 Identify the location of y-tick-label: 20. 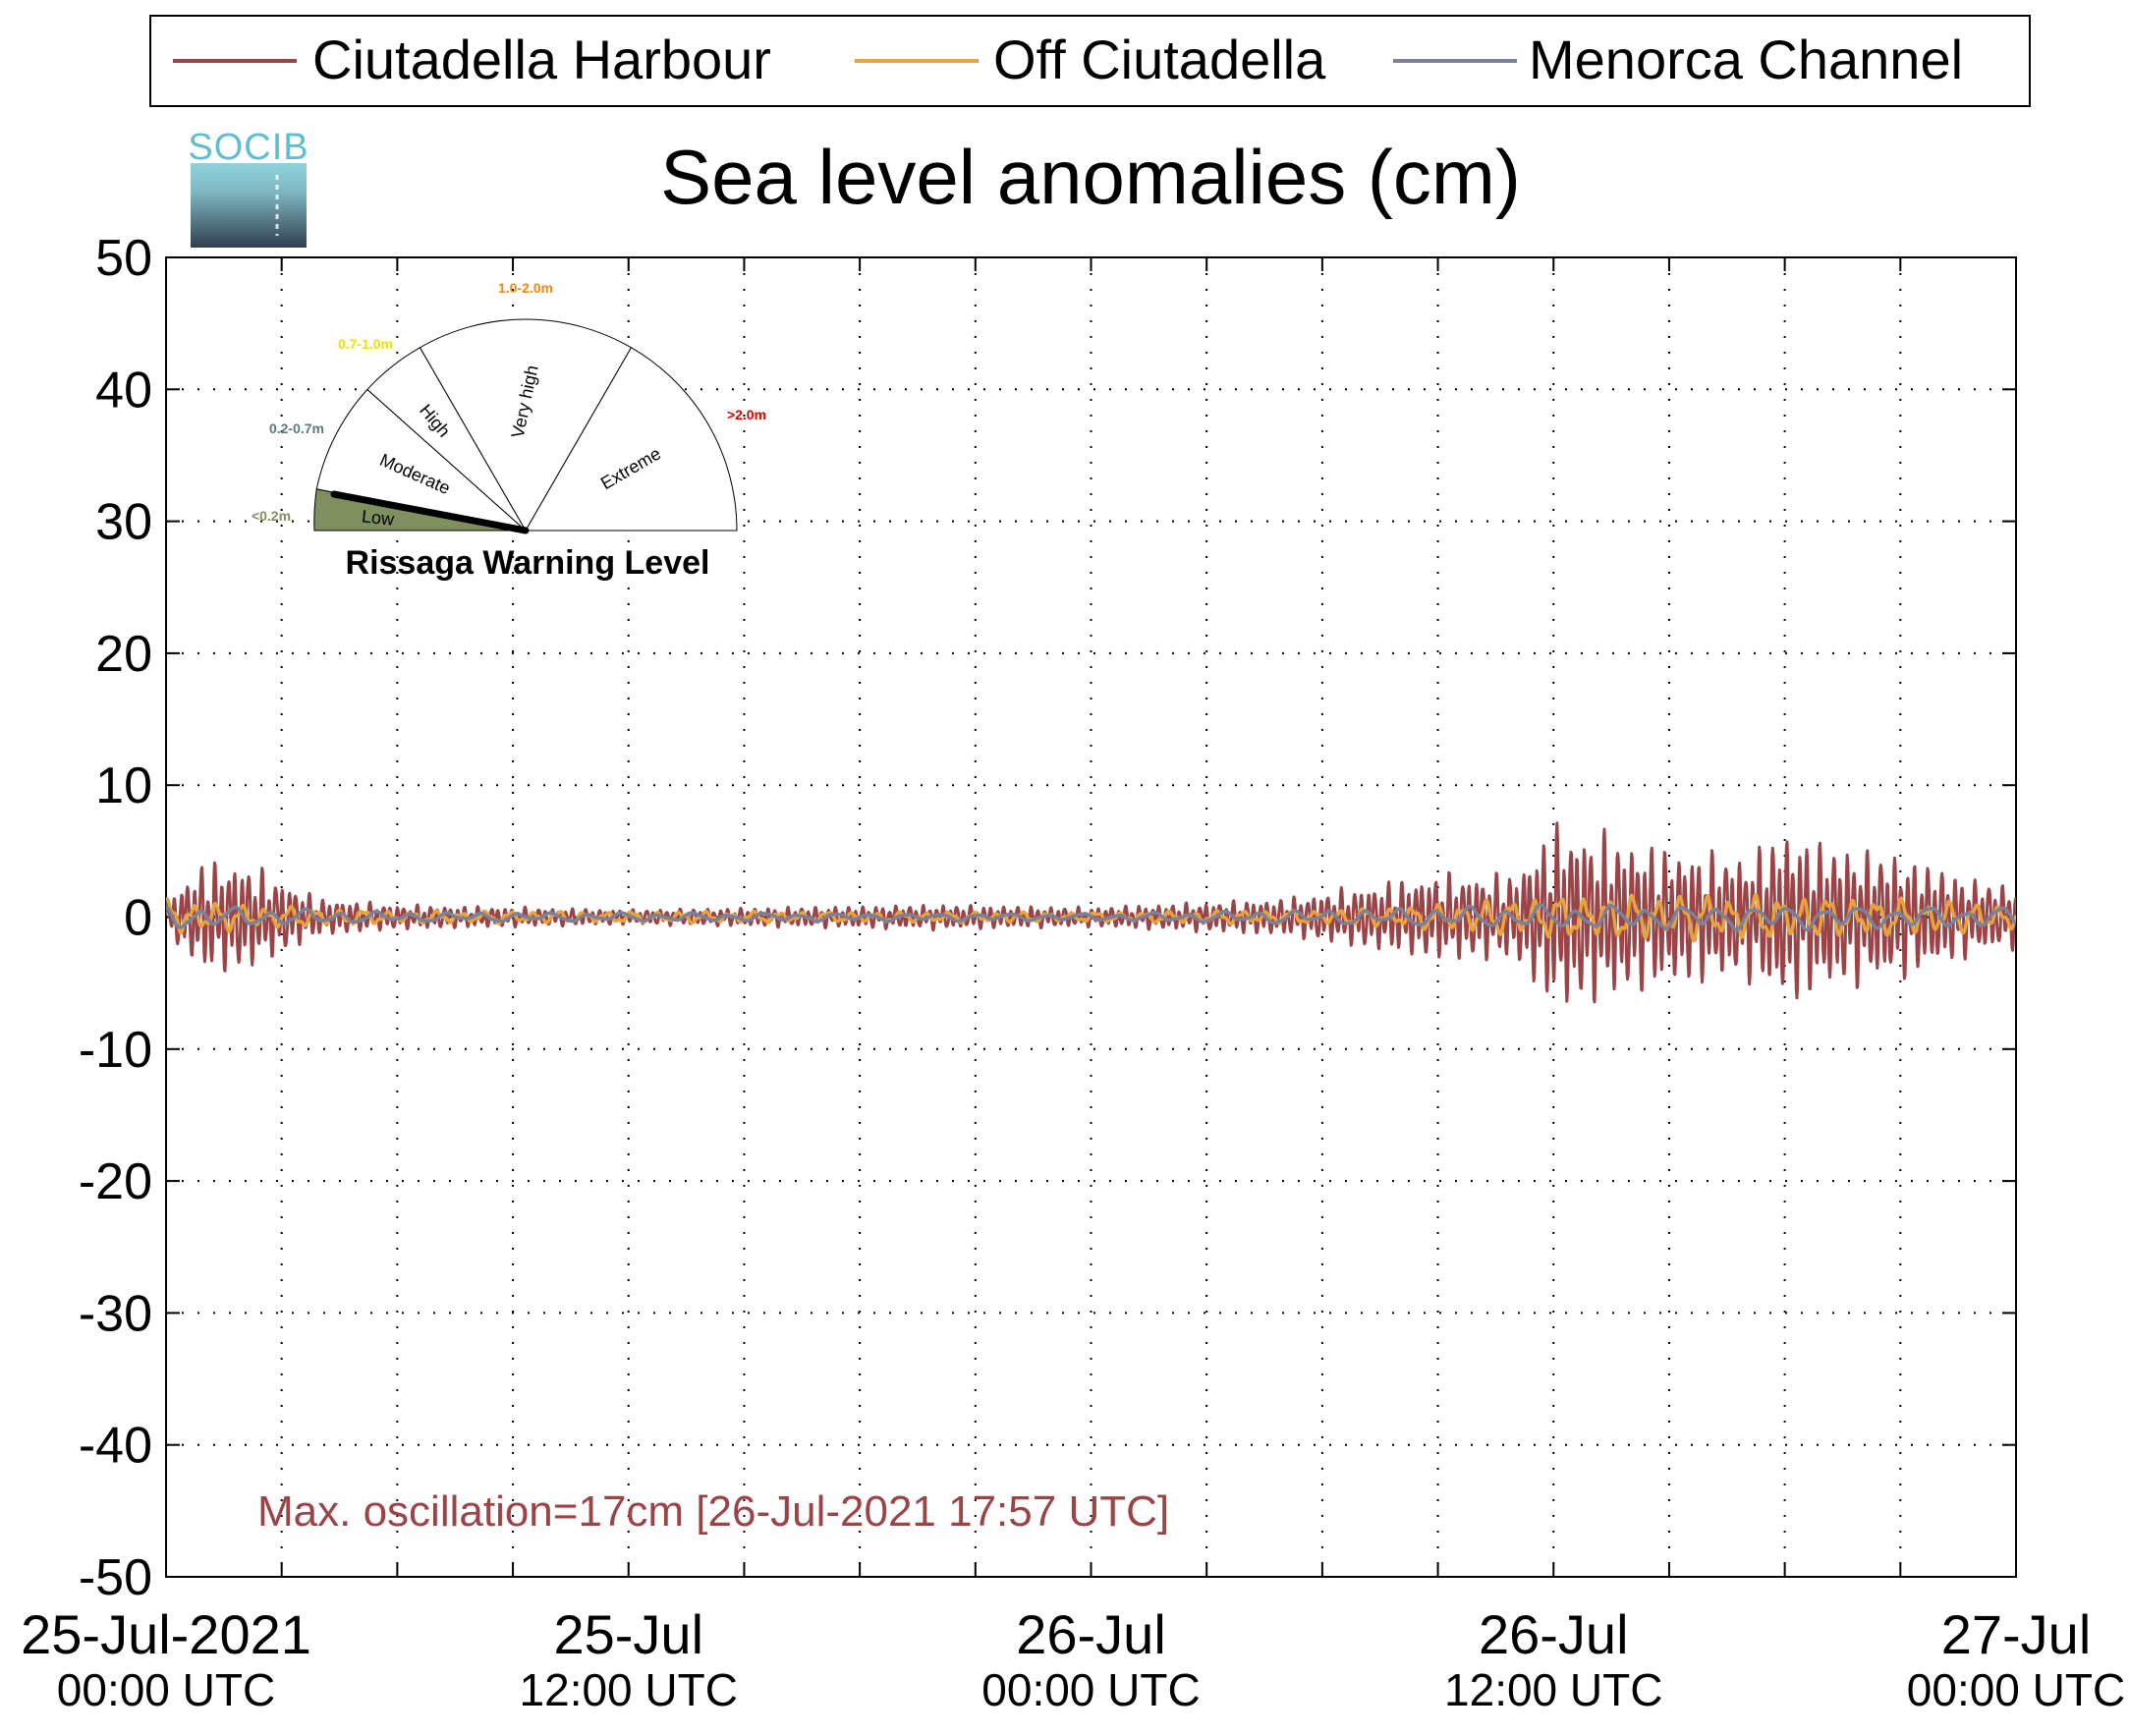
(123, 654).